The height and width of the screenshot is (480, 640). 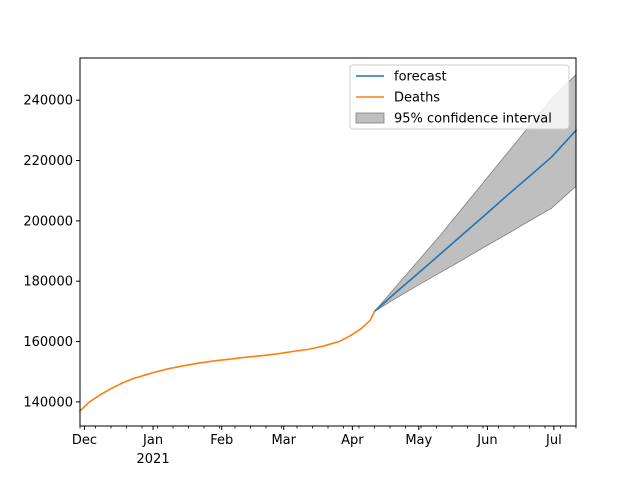 What do you see at coordinates (475, 221) in the screenshot?
I see `series-line-forecast` at bounding box center [475, 221].